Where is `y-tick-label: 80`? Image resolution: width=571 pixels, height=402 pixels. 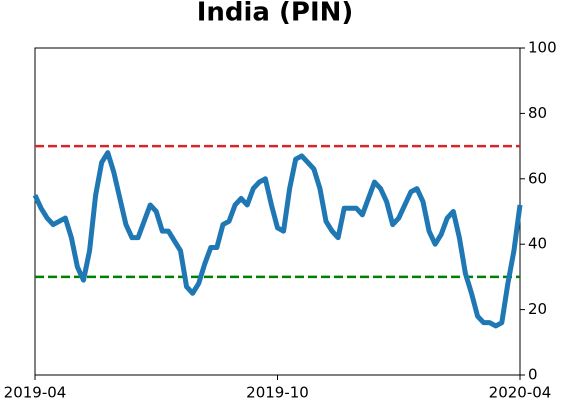
y-tick-label: 80 is located at coordinates (537, 113).